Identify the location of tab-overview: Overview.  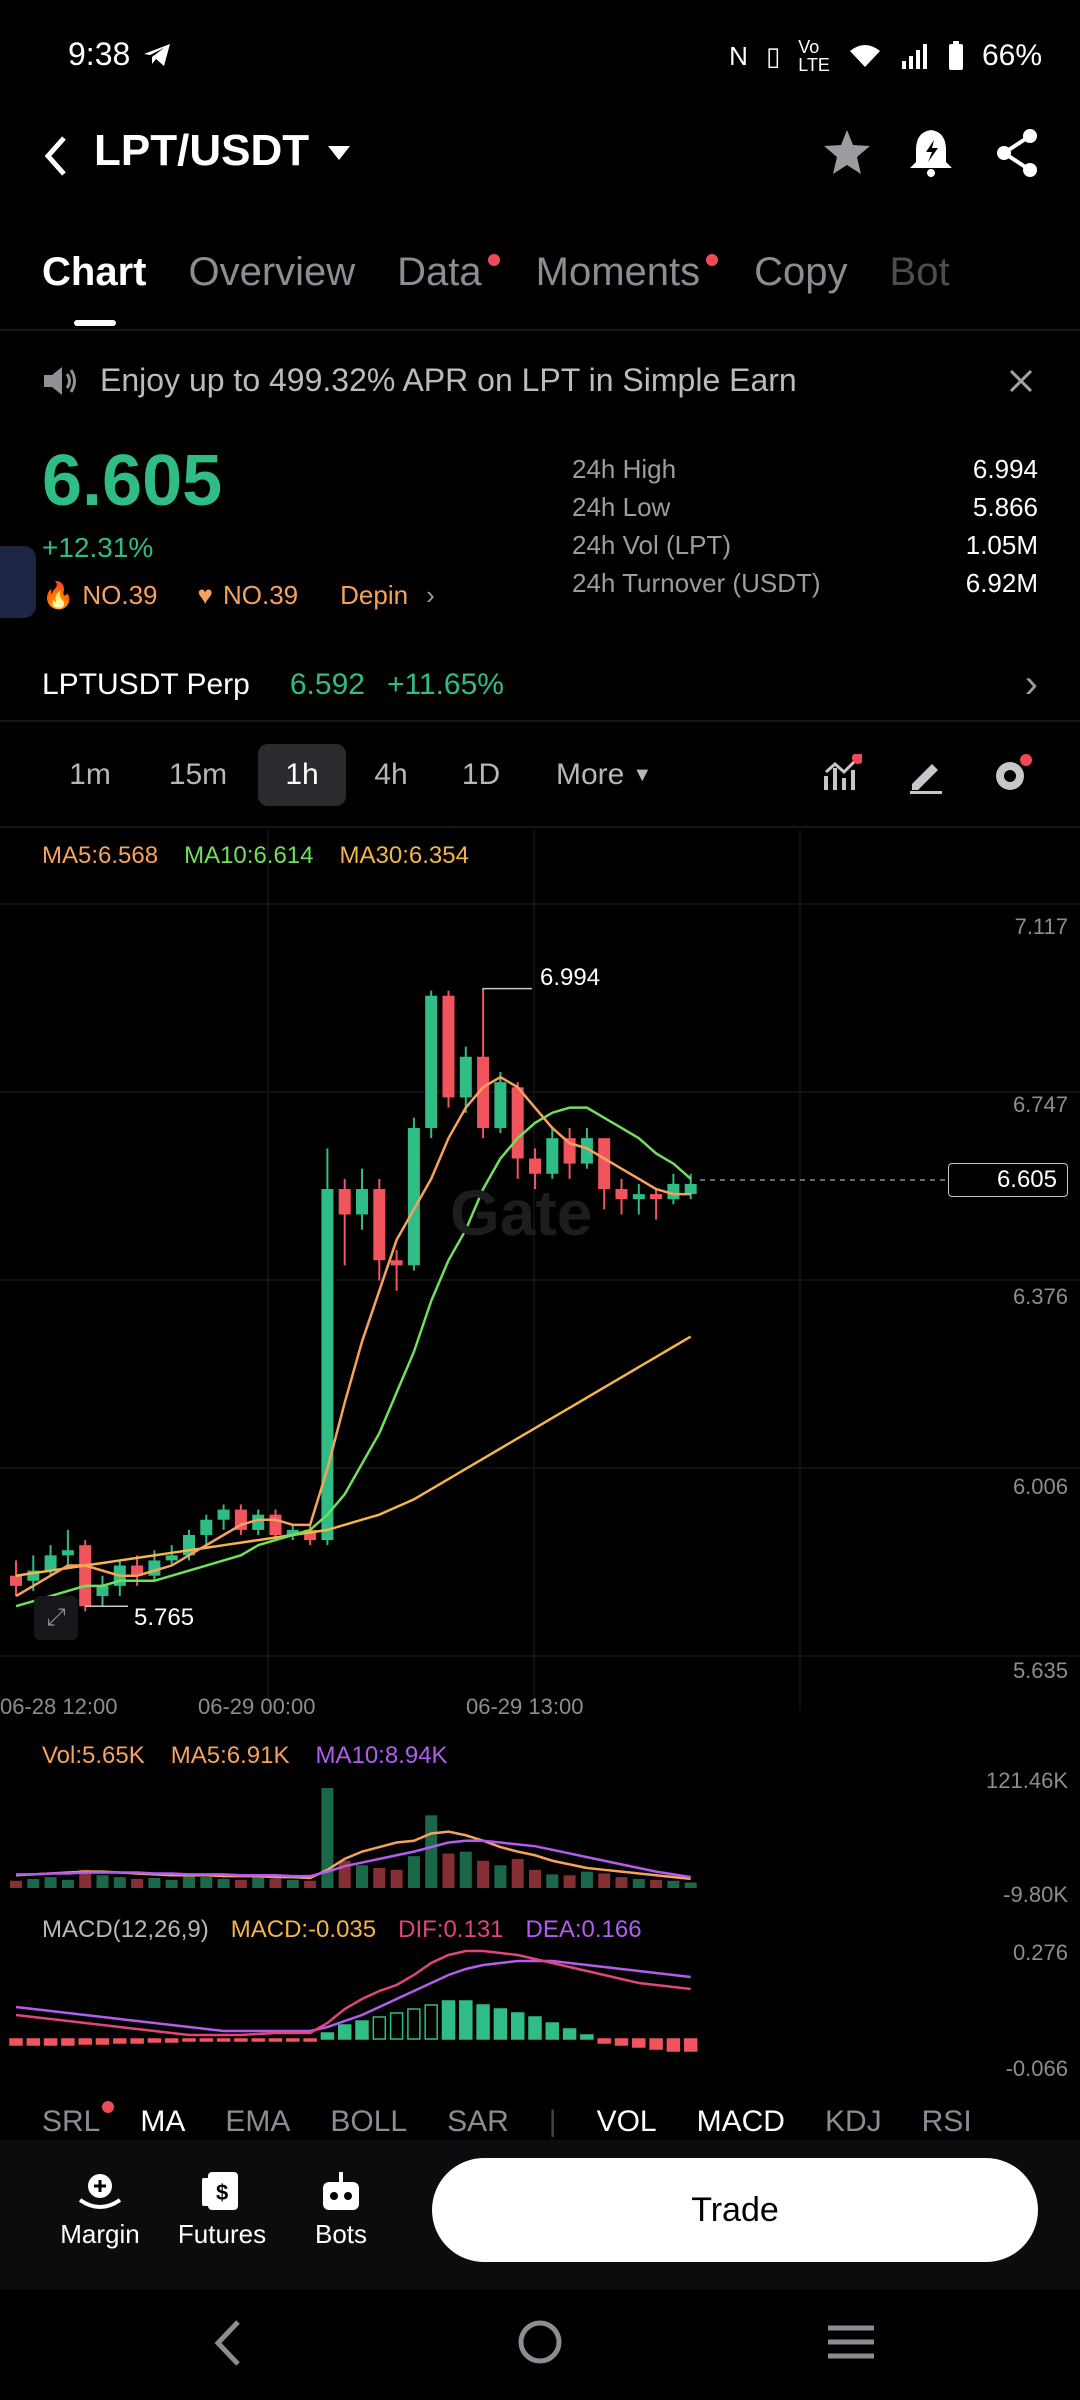
(272, 272).